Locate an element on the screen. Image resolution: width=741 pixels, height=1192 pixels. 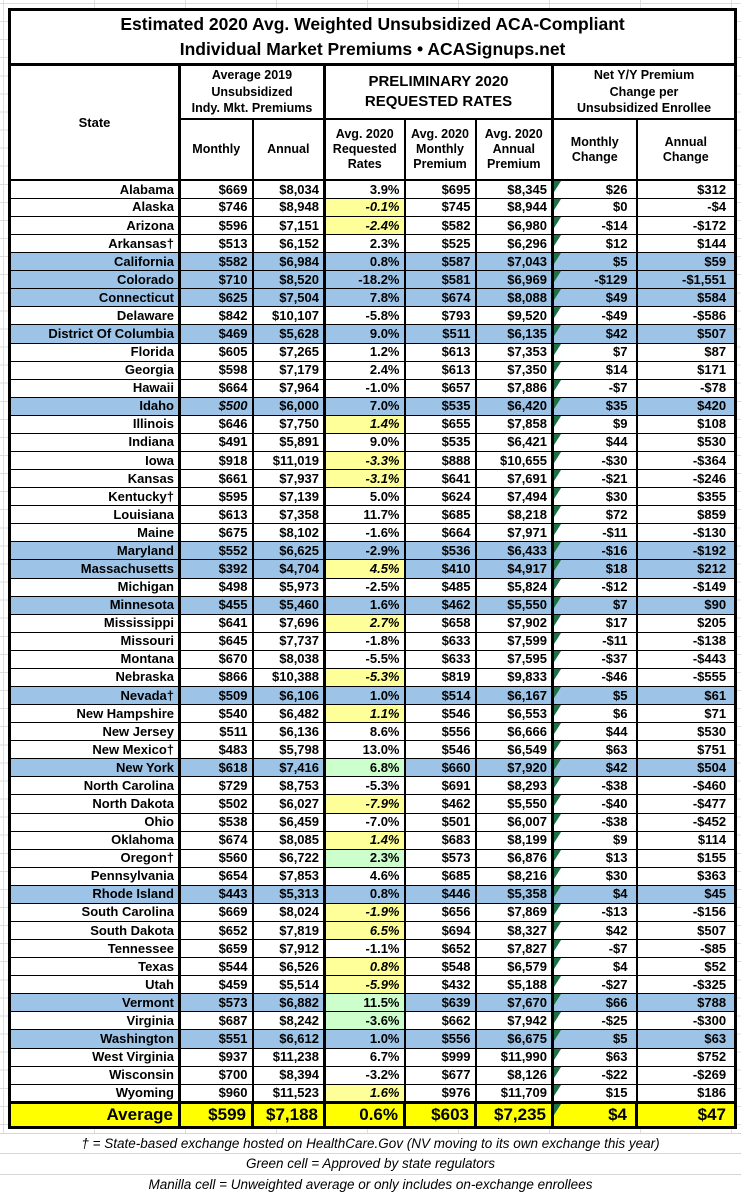
cell-annual-change: -$269 is located at coordinates (686, 1075).